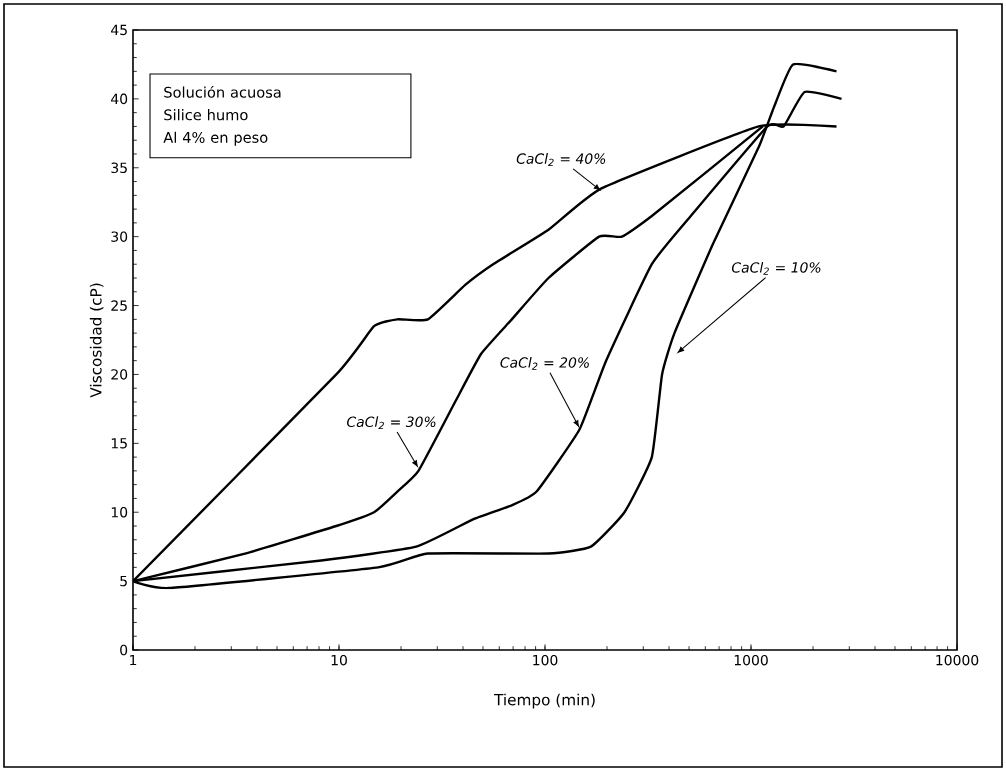  Describe the element at coordinates (544, 701) in the screenshot. I see `x-axis-title: Tiempo (min)` at that location.